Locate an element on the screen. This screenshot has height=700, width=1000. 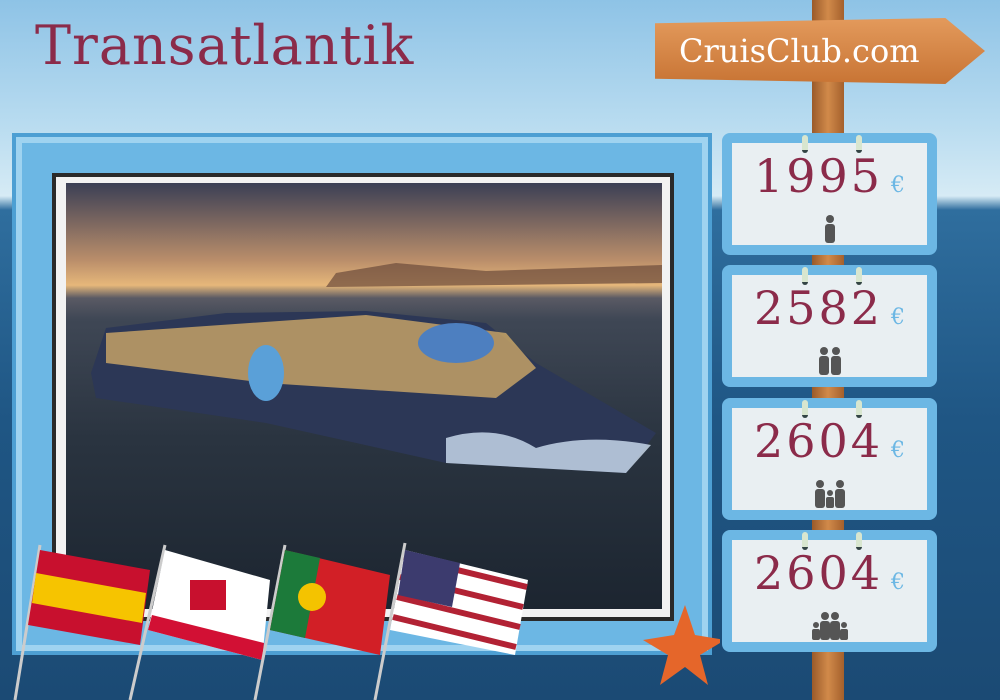
starfish-icon is located at coordinates (681, 645).